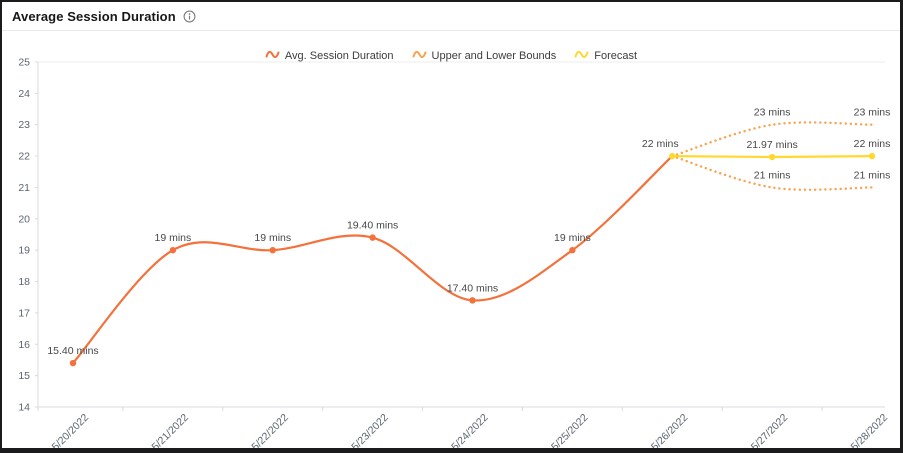 The image size is (903, 453). I want to click on y-axis-label: 22, so click(24, 157).